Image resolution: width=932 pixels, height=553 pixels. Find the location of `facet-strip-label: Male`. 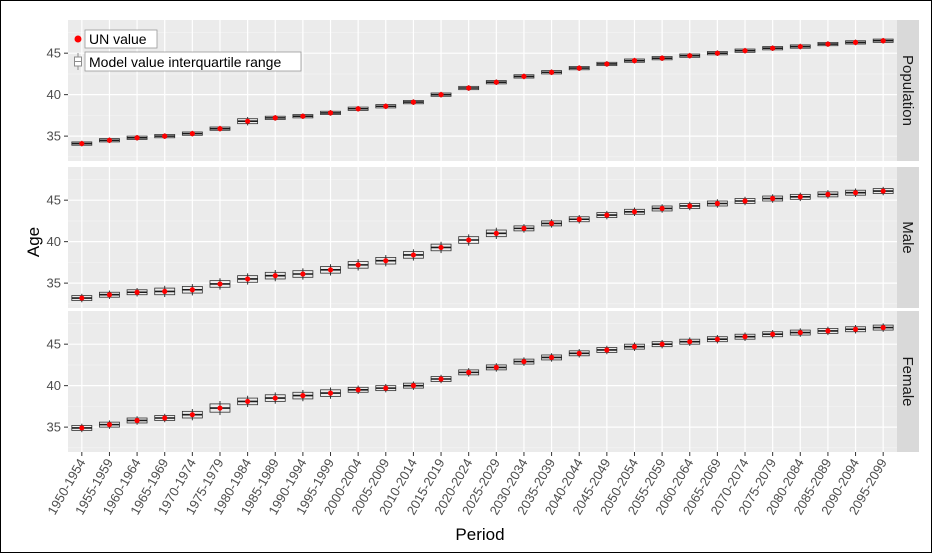

facet-strip-label: Male is located at coordinates (907, 237).